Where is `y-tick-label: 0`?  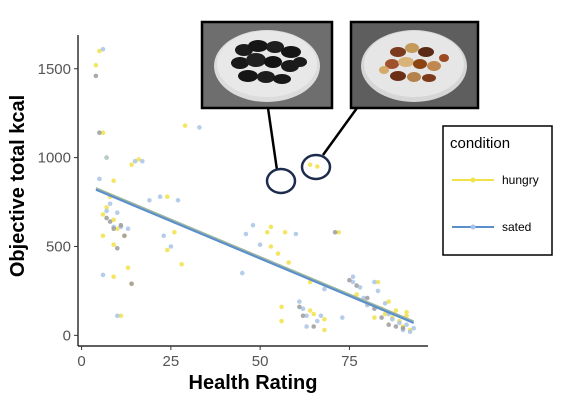 y-tick-label: 0 is located at coordinates (67, 335).